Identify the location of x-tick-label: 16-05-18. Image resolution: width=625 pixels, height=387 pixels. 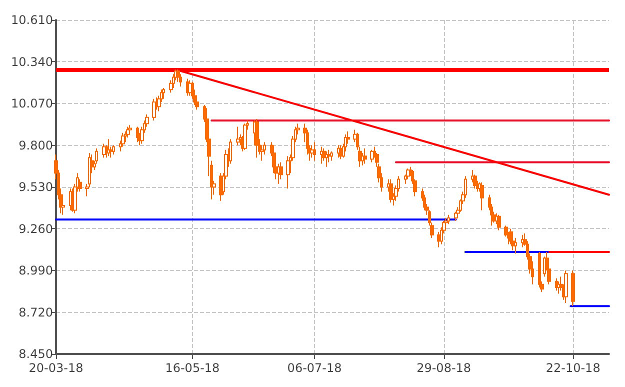
(192, 368).